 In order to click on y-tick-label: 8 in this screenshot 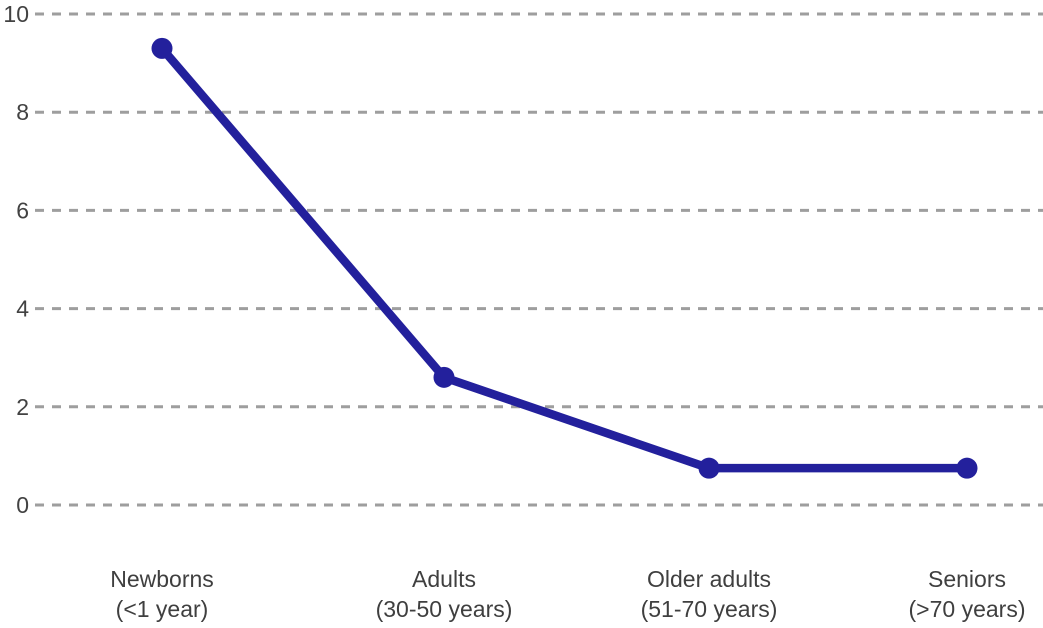, I will do `click(22, 112)`.